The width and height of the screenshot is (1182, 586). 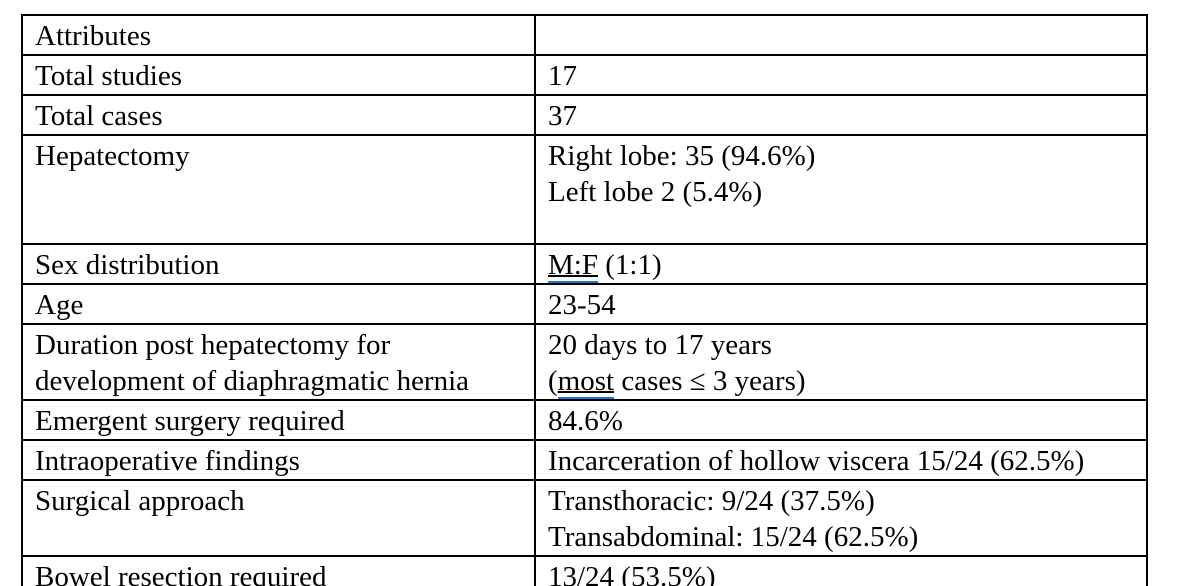 What do you see at coordinates (127, 265) in the screenshot?
I see `attribute-label: Sex distribution` at bounding box center [127, 265].